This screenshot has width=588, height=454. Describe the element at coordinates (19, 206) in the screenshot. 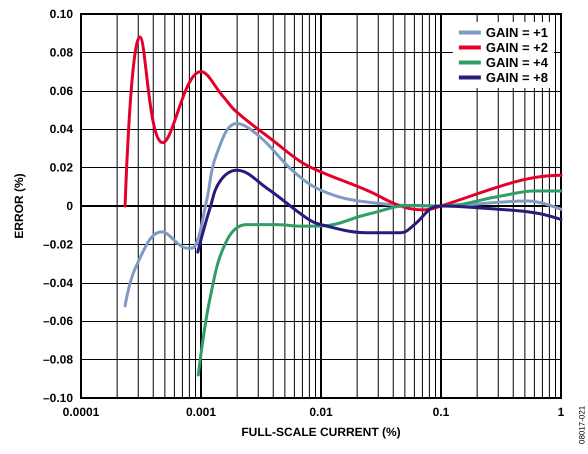

I see `y-axis-title: ERROR (%)` at that location.